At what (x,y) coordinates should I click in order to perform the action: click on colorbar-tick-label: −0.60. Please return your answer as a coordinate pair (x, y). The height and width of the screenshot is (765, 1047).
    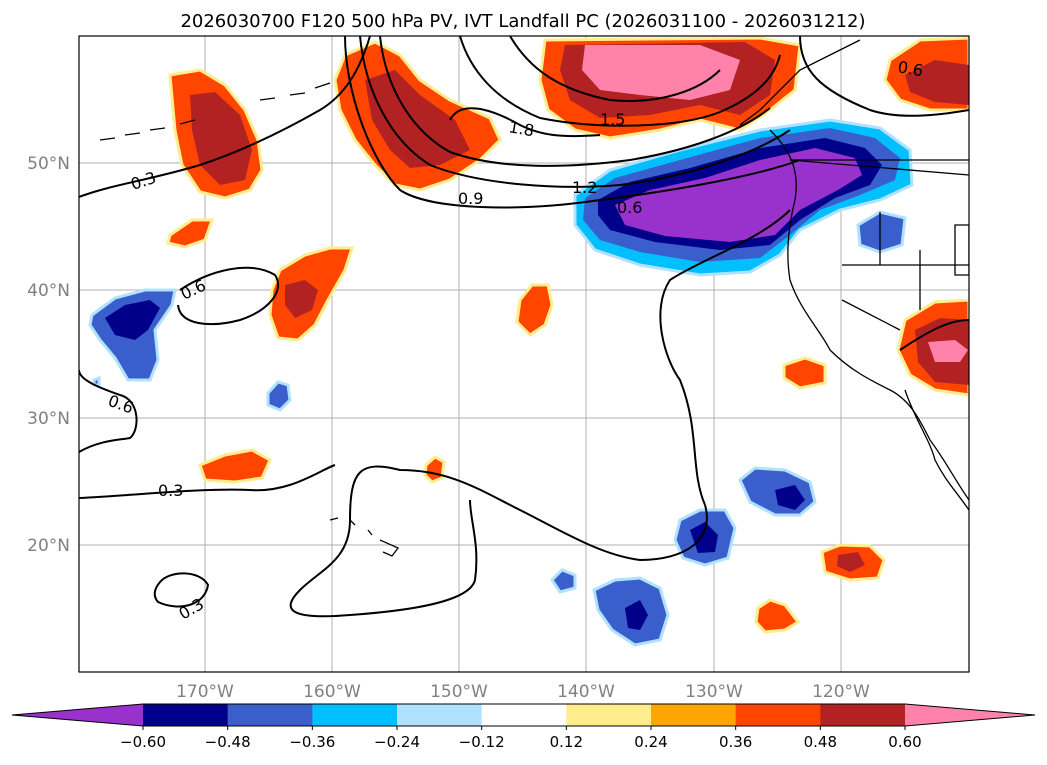
    Looking at the image, I should click on (143, 742).